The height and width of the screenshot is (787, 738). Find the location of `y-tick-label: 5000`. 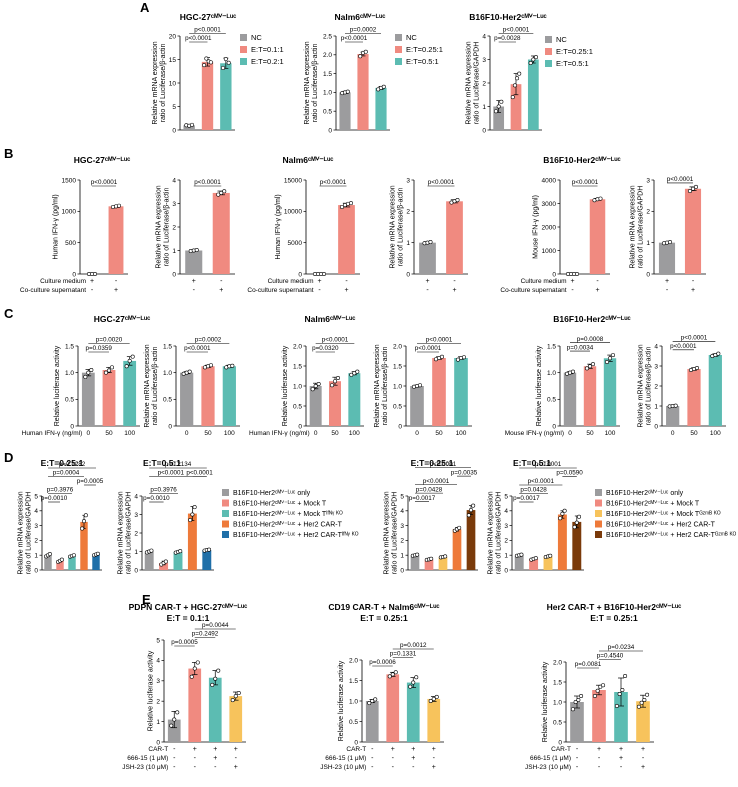

y-tick-label: 5000 is located at coordinates (295, 243).